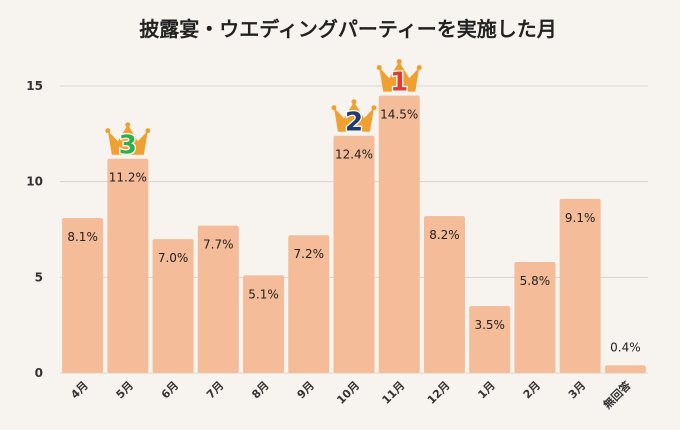 The width and height of the screenshot is (680, 430). Describe the element at coordinates (617, 395) in the screenshot. I see `x-tick-label: 無回答` at that location.